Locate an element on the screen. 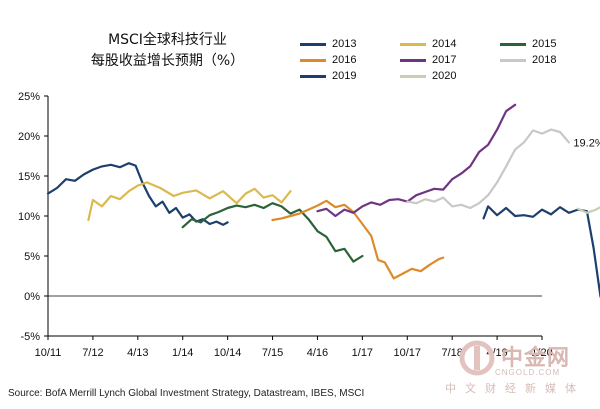 The height and width of the screenshot is (409, 600). series-line-2020 is located at coordinates (588, 210).